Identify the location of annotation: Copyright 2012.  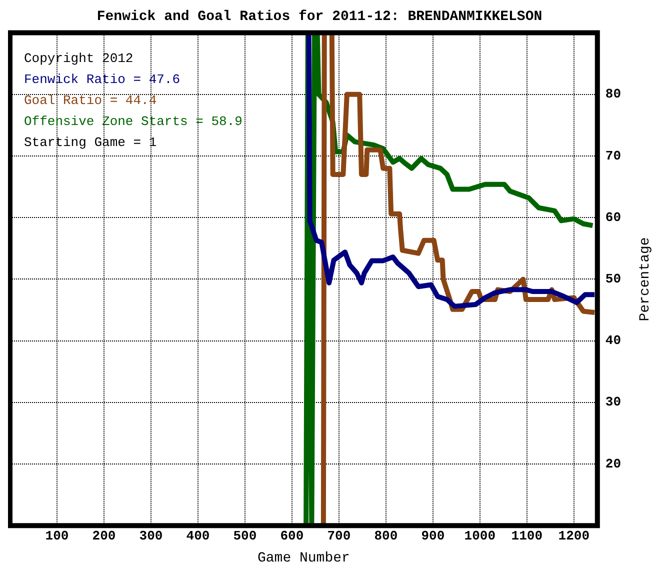
(79, 58).